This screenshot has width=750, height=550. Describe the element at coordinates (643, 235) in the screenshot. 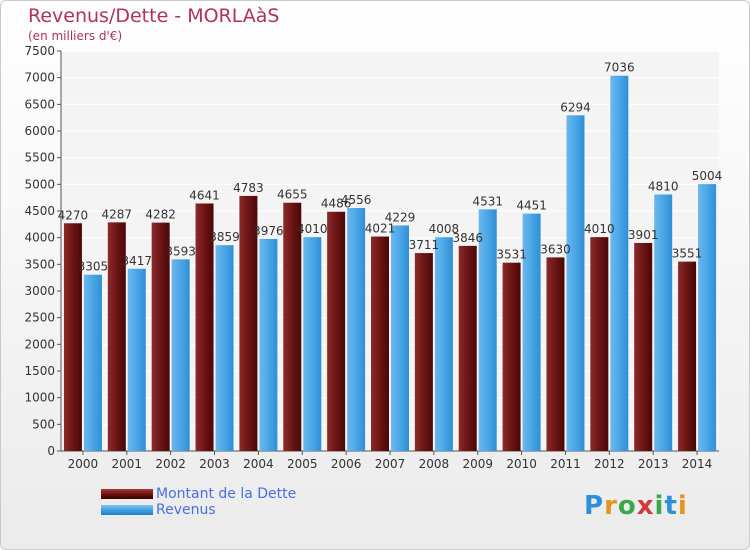

I see `data-label-dette: 3901` at that location.